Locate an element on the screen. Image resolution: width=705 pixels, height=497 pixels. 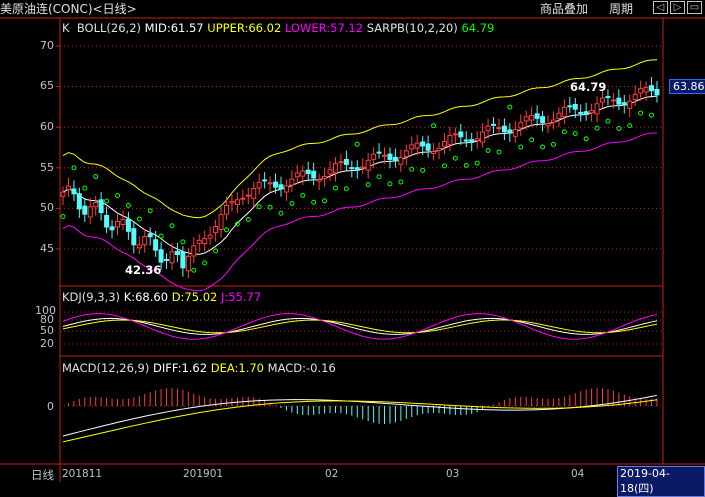
kdj-k-value: K:68.60 is located at coordinates (146, 297).